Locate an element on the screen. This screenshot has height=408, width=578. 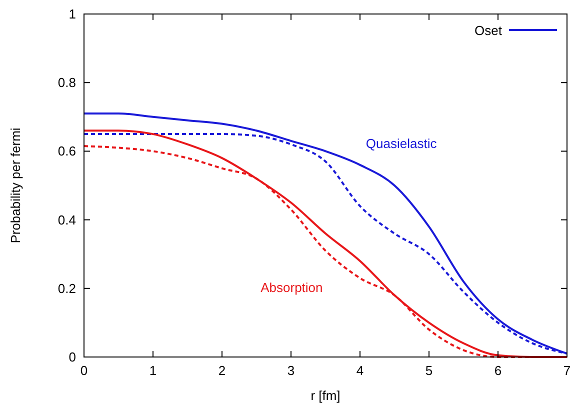
annotation: Quasielastic is located at coordinates (402, 143).